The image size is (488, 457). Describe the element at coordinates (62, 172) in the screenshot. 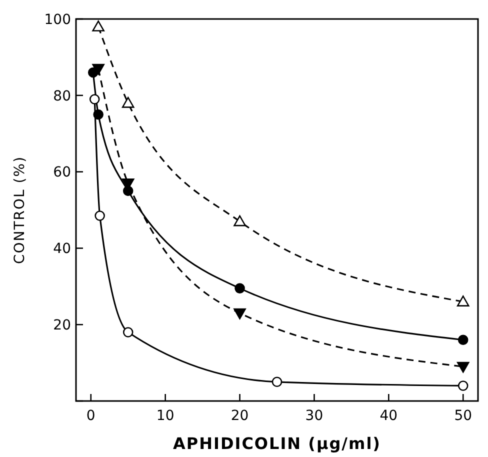

I see `y-tick-label: 60` at that location.